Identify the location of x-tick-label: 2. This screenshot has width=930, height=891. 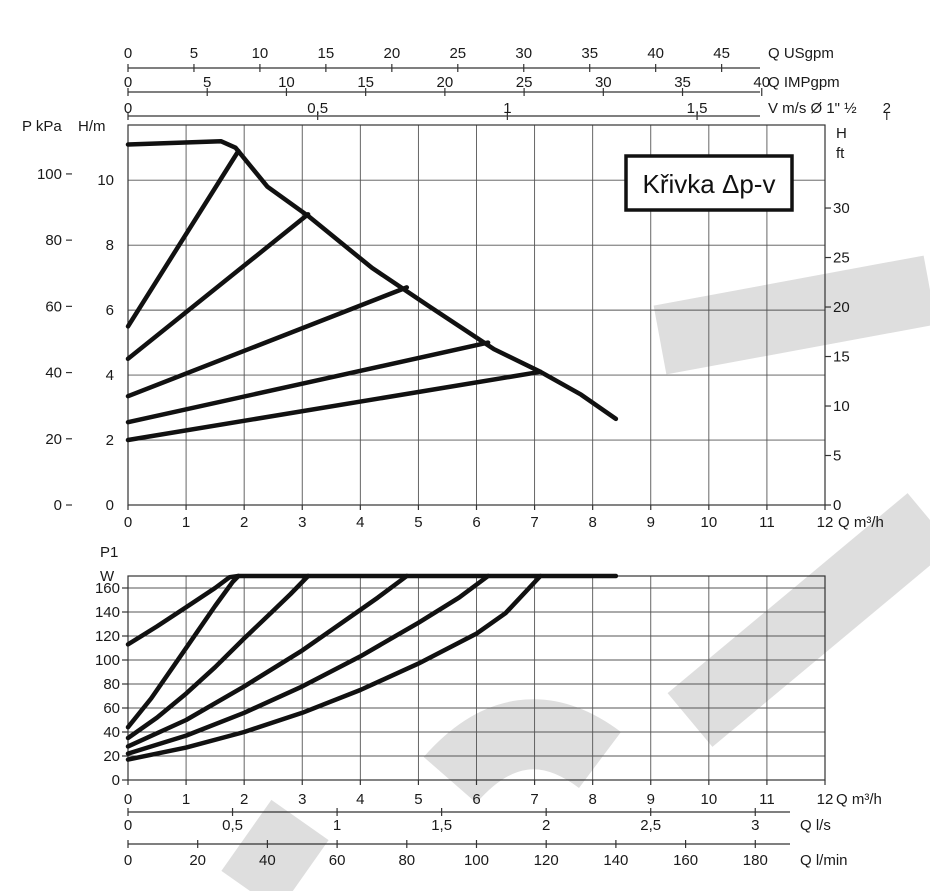
(244, 522).